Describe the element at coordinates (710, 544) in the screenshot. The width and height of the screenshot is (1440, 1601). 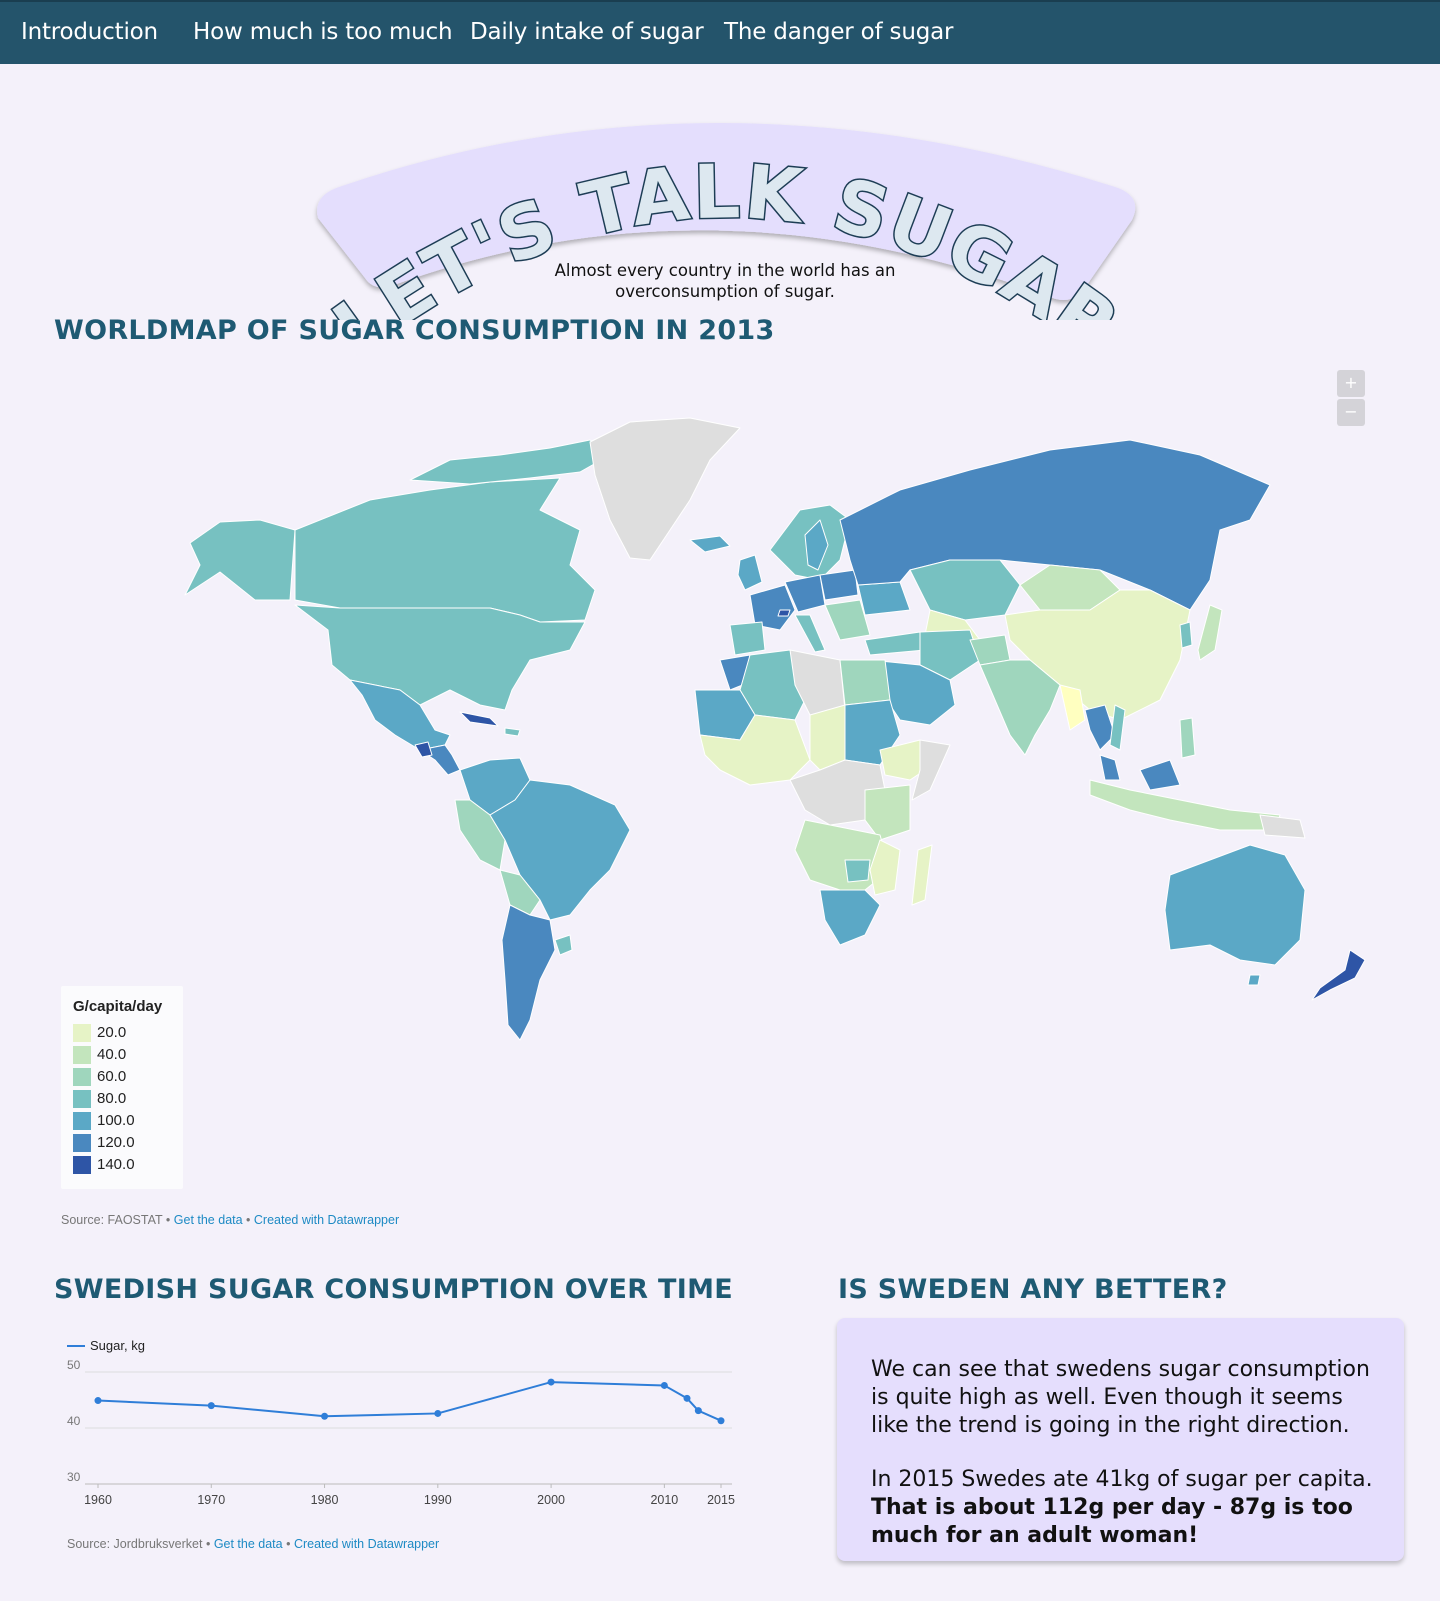
I see `country-iceland` at that location.